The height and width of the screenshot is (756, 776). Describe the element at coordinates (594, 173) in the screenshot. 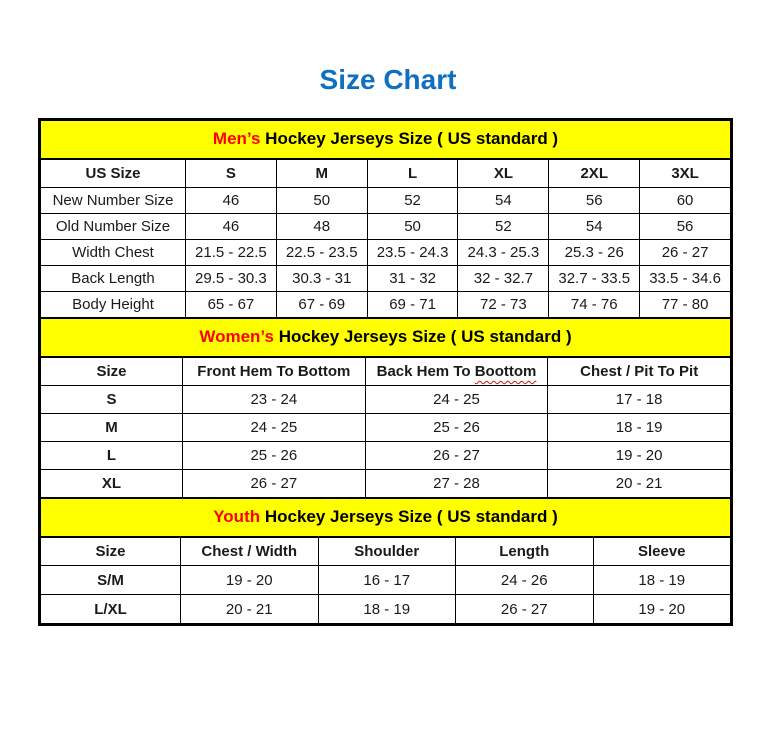

I see `column-header: 2XL` at that location.